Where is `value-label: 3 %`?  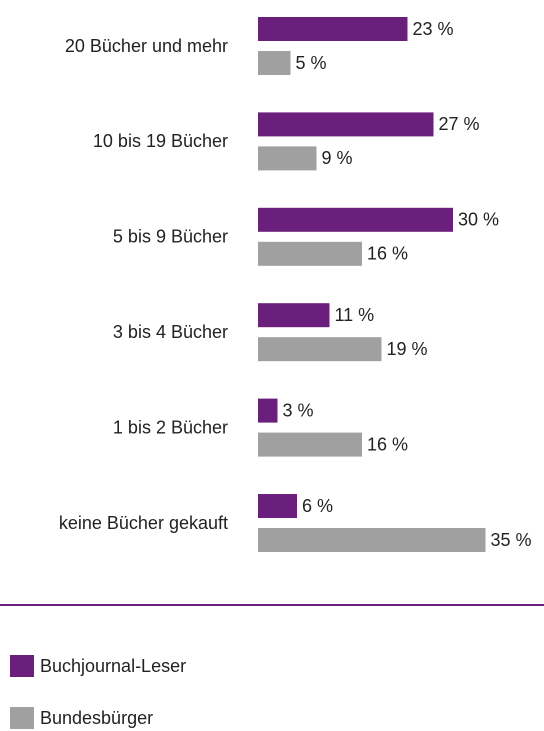
value-label: 3 % is located at coordinates (298, 410).